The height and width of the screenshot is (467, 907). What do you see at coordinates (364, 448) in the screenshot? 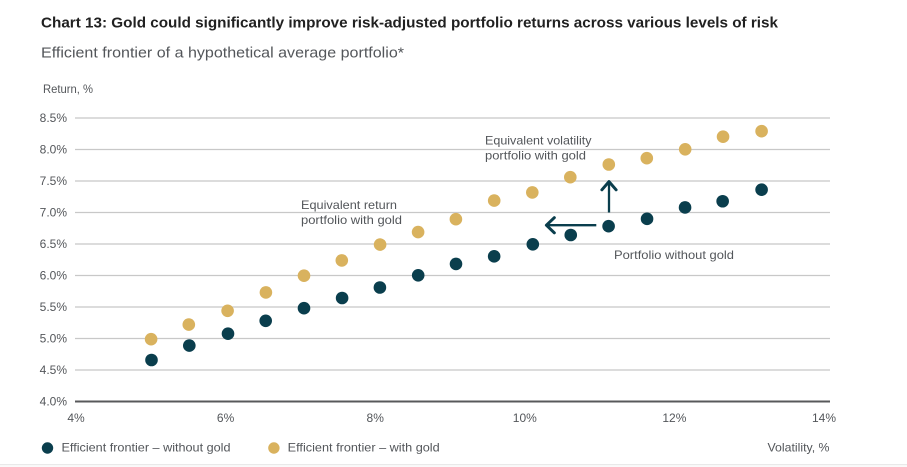
I see `svg-text: Efficient frontier – with gold` at bounding box center [364, 448].